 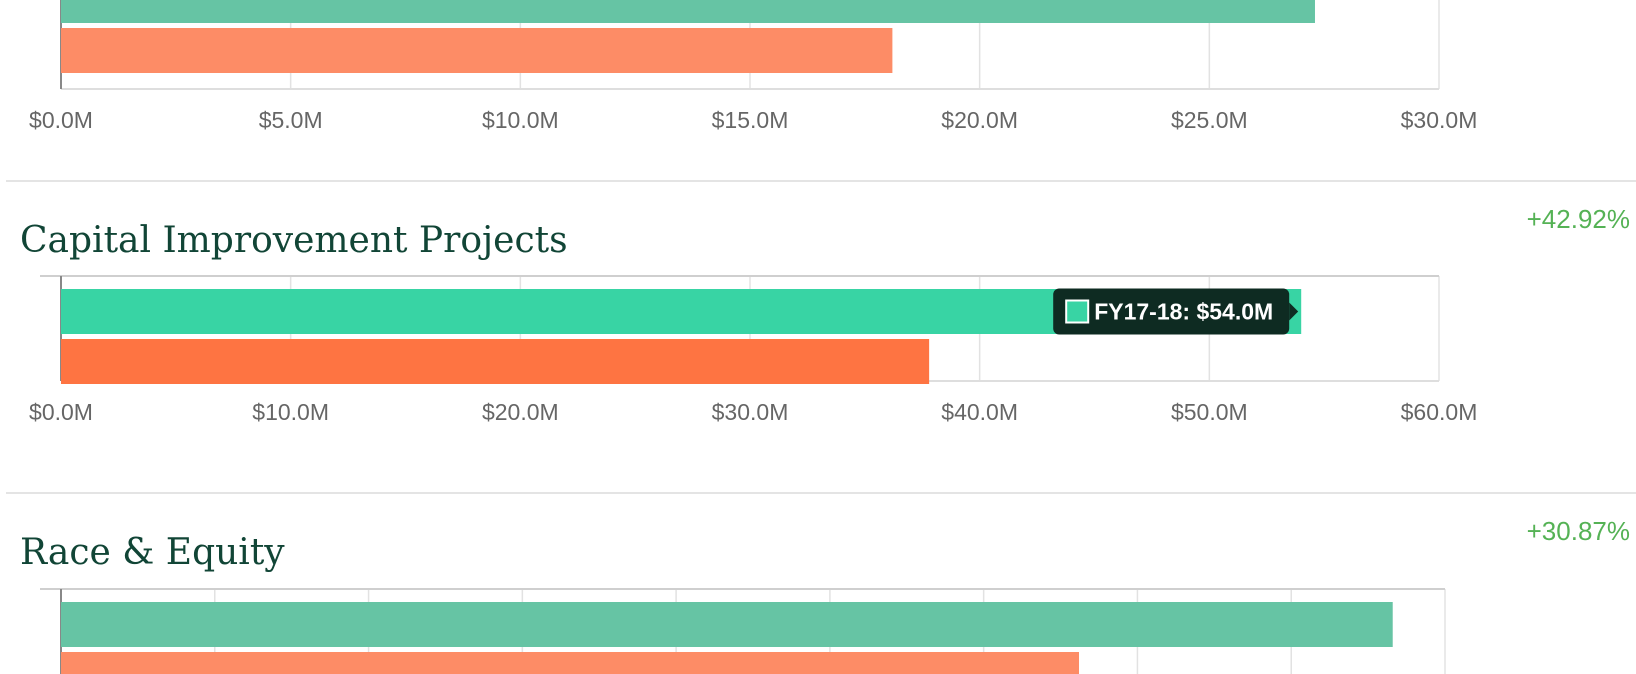 I want to click on x-tick-label: $50.0M, so click(x=1209, y=412).